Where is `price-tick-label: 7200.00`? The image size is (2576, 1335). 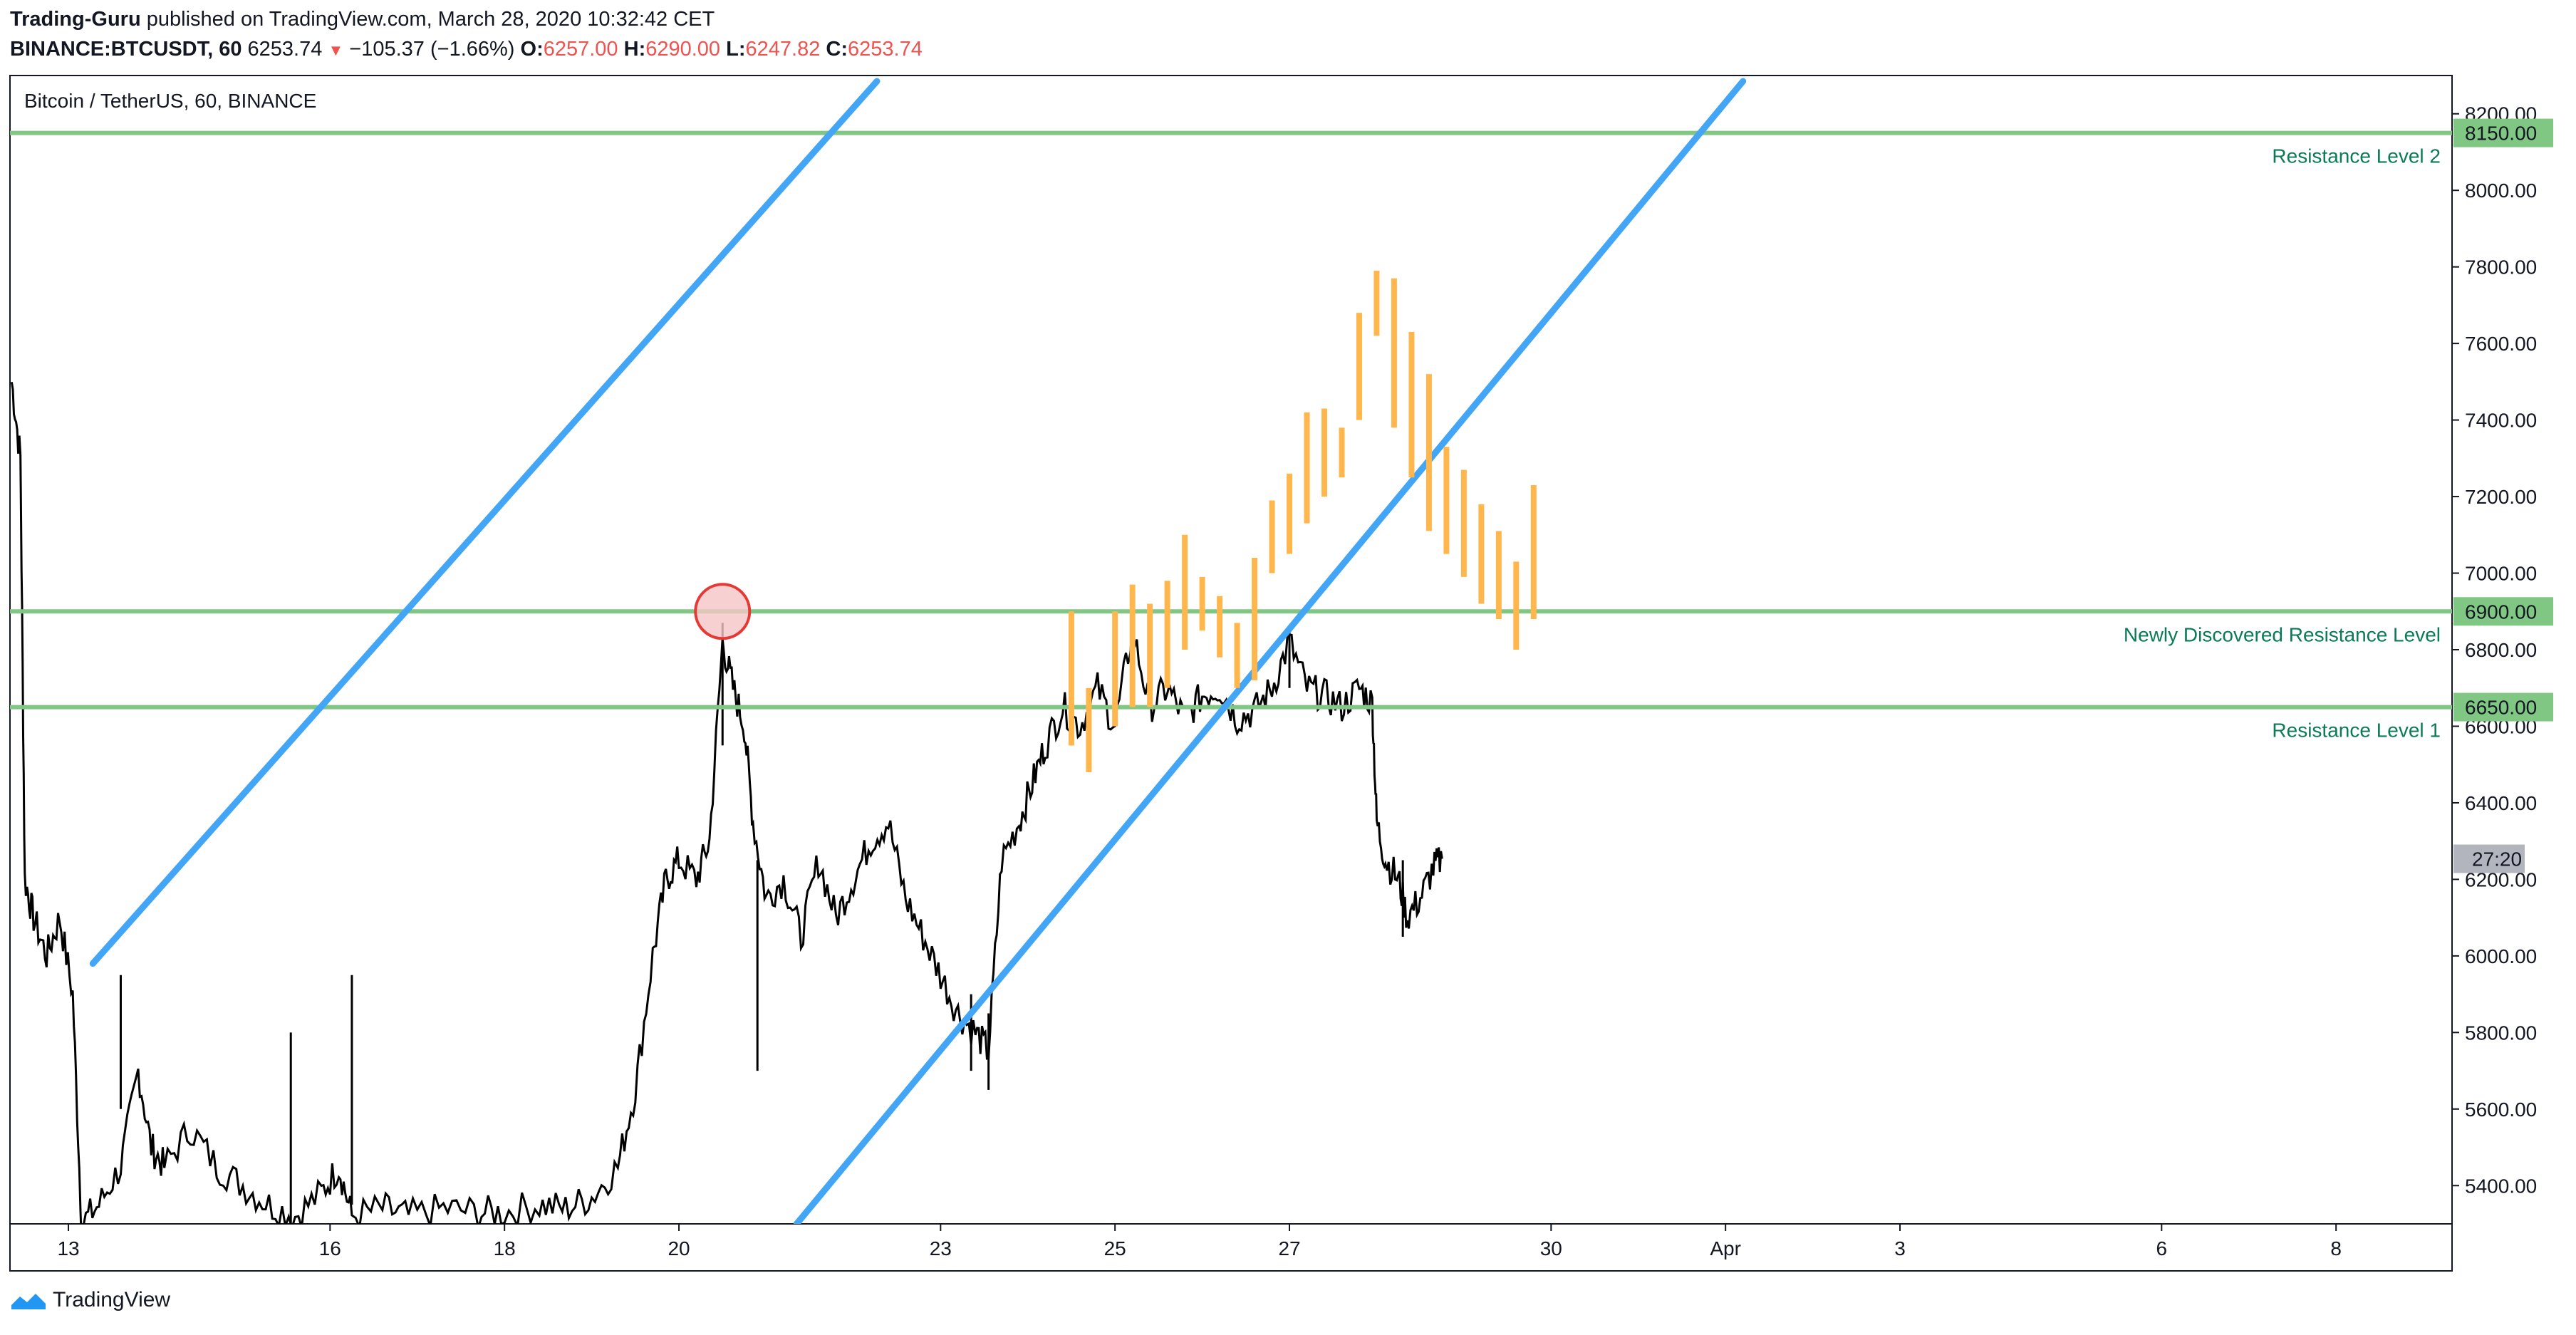 price-tick-label: 7200.00 is located at coordinates (2501, 497).